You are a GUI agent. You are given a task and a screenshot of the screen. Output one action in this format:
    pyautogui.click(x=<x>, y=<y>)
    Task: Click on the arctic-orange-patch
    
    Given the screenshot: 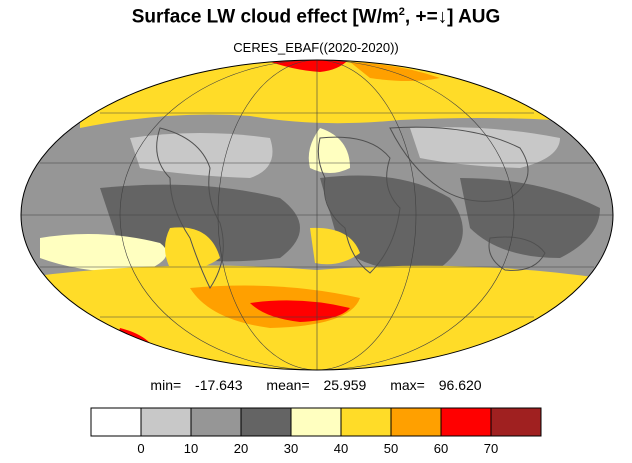 What is the action you would take?
    pyautogui.click(x=395, y=71)
    